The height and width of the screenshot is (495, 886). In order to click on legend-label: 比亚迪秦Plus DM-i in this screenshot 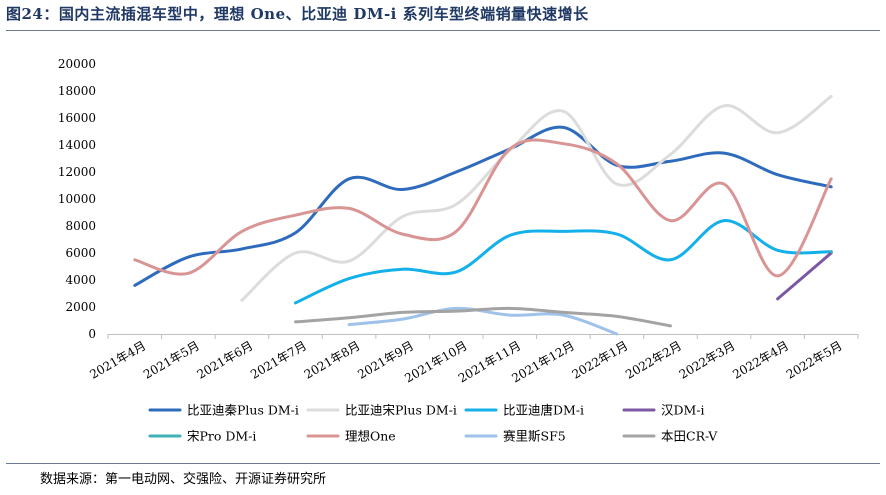, I will do `click(243, 410)`.